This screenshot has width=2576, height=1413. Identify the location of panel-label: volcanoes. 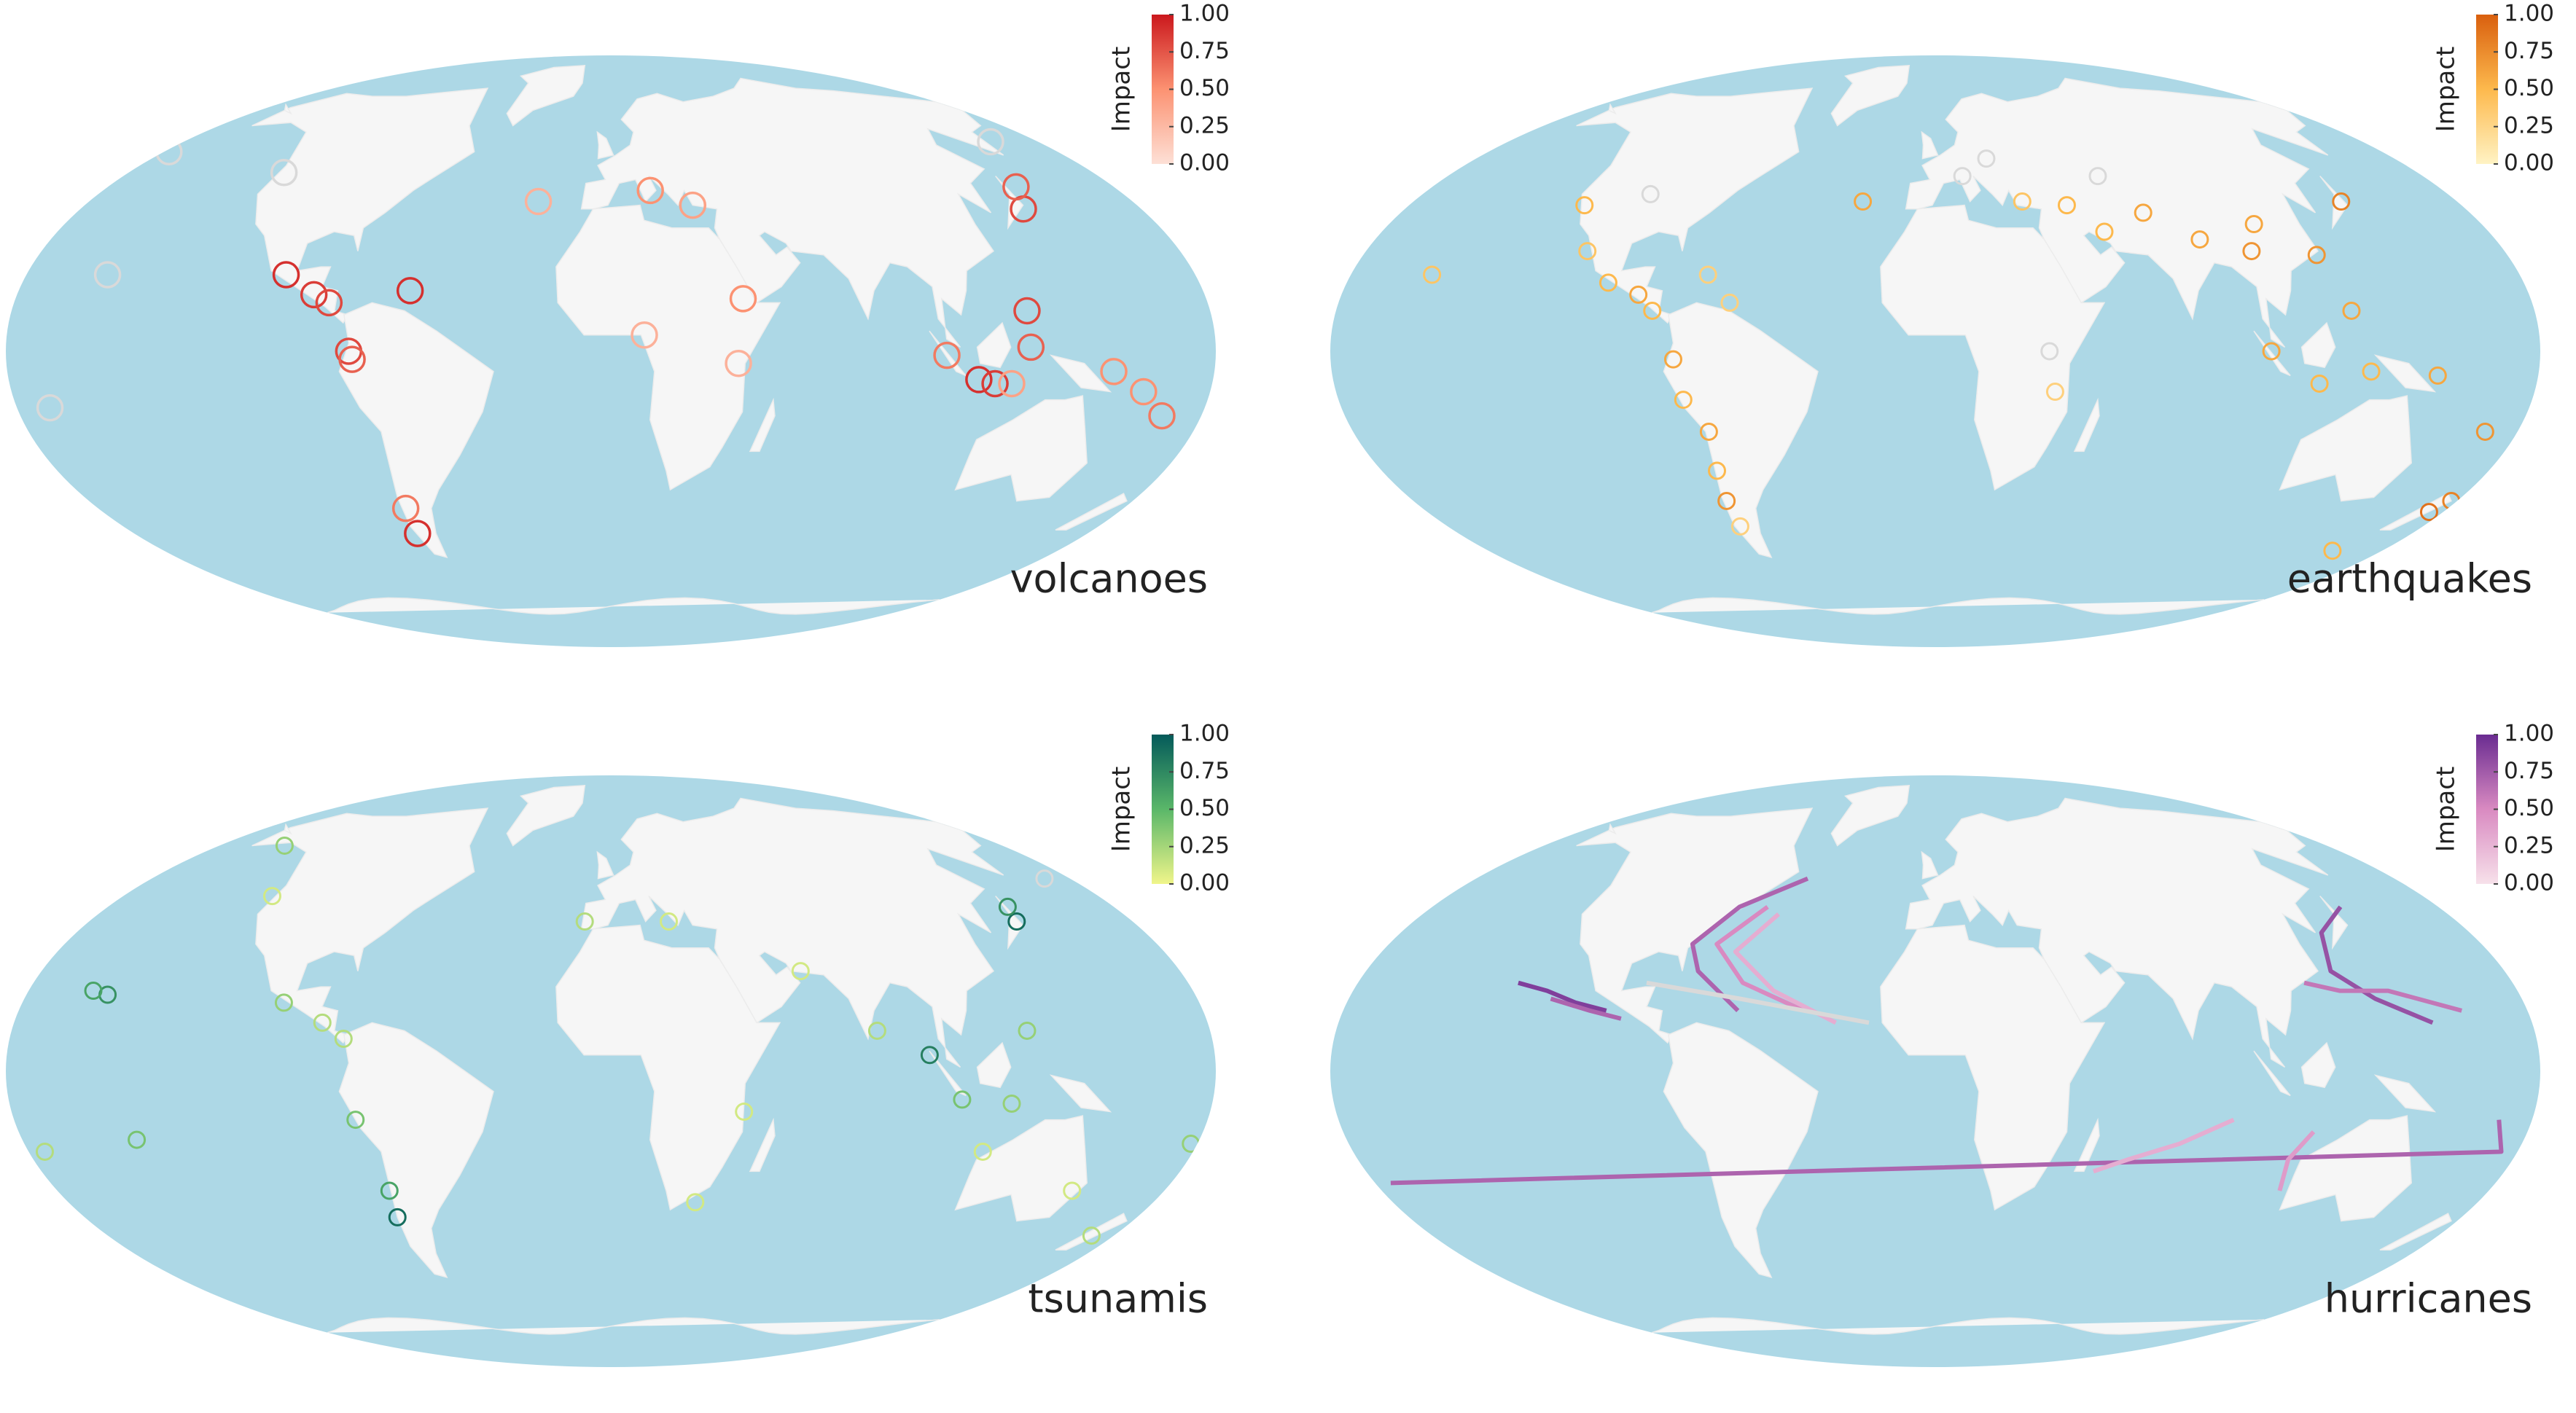
(1109, 579).